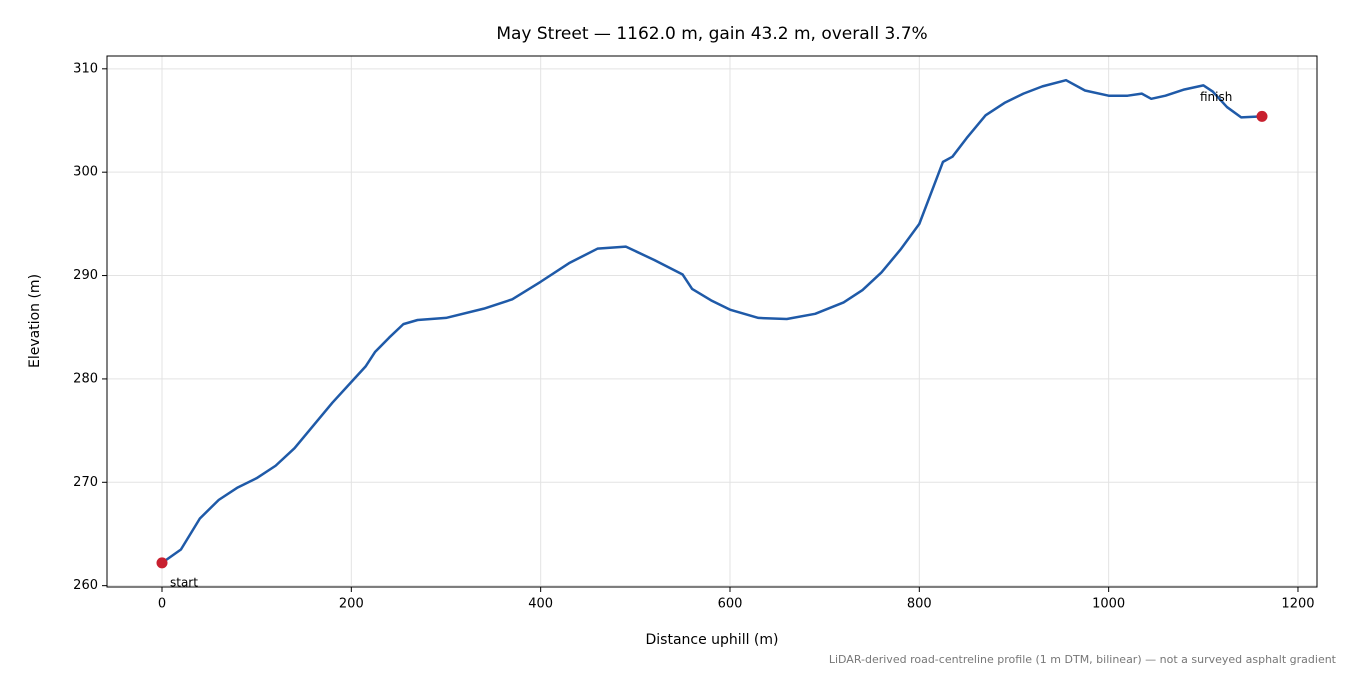  What do you see at coordinates (1297, 604) in the screenshot?
I see `x-tick-label: 1200` at bounding box center [1297, 604].